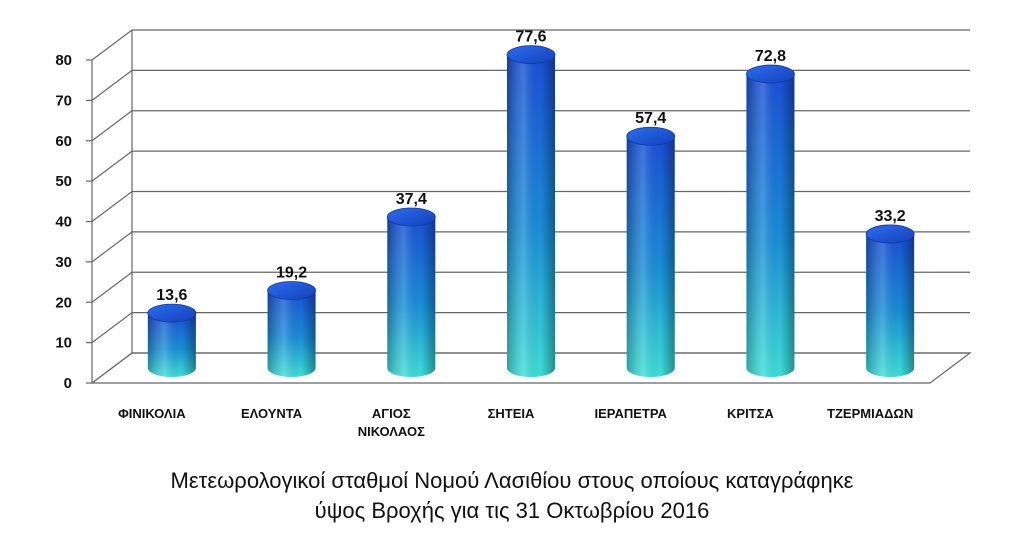 This screenshot has height=543, width=1024. I want to click on x-tick-label: ΙΕΡΑΠΕΤΡΑ, so click(630, 413).